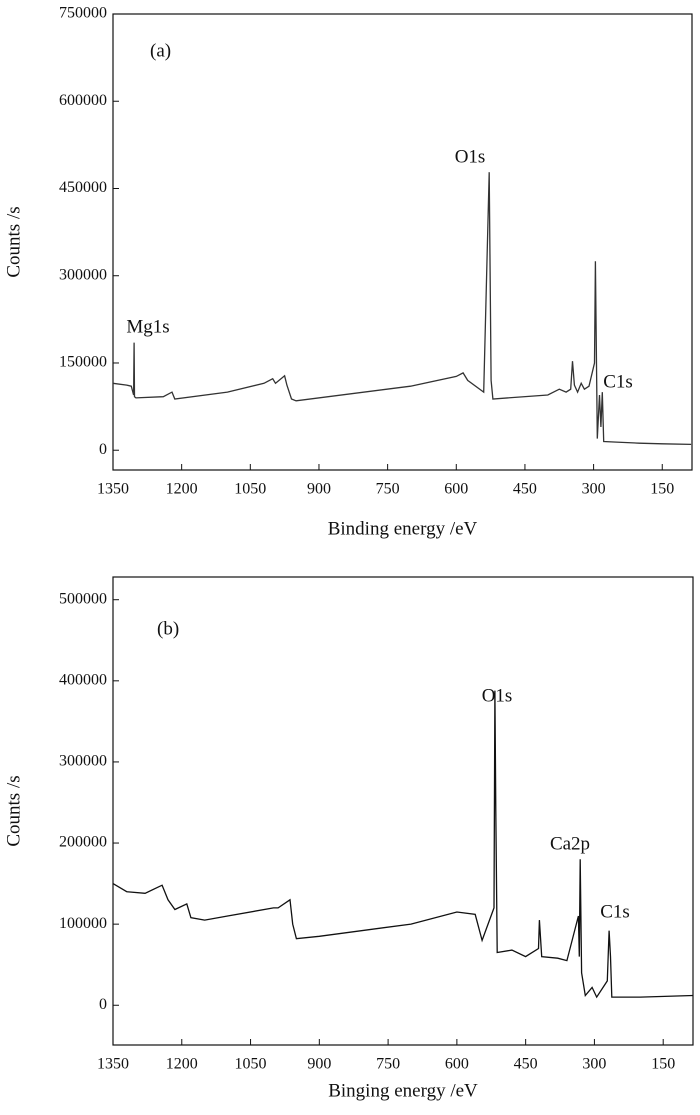 The width and height of the screenshot is (700, 1115). I want to click on y-tick-label: 500000, so click(83, 598).